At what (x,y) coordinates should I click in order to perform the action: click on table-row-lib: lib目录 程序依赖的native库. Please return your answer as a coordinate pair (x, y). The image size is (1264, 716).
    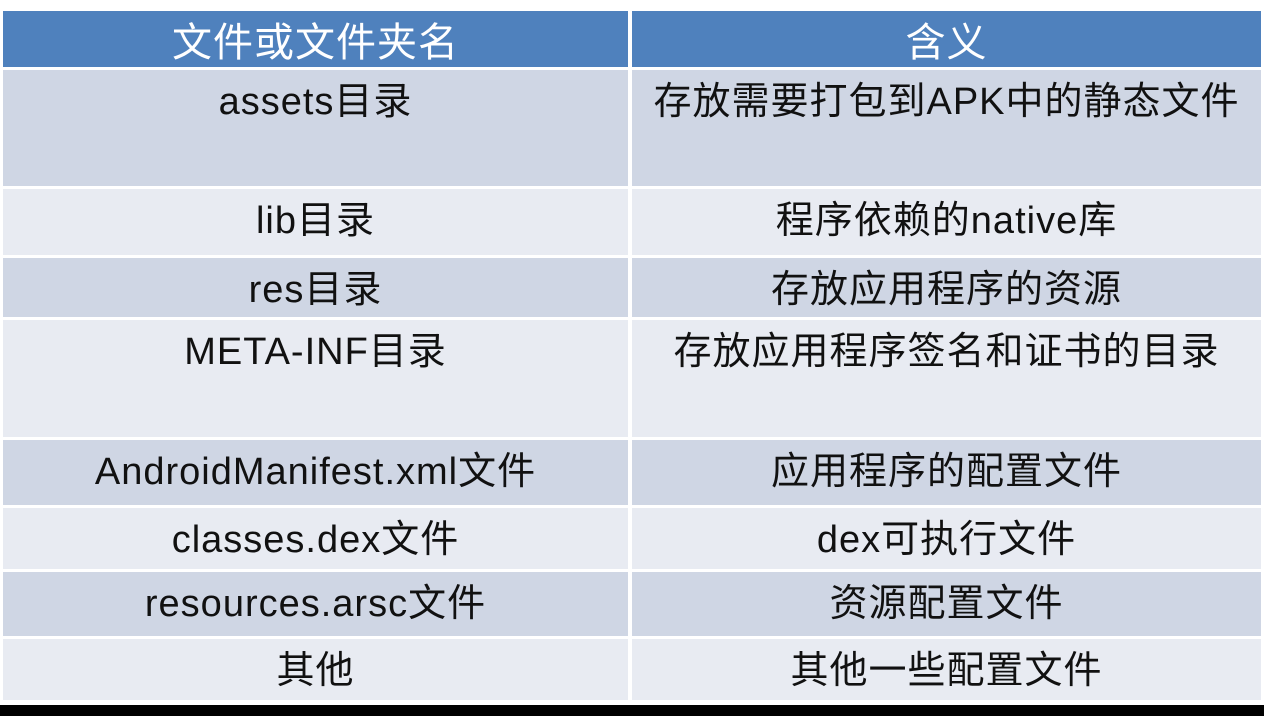
    Looking at the image, I should click on (632, 222).